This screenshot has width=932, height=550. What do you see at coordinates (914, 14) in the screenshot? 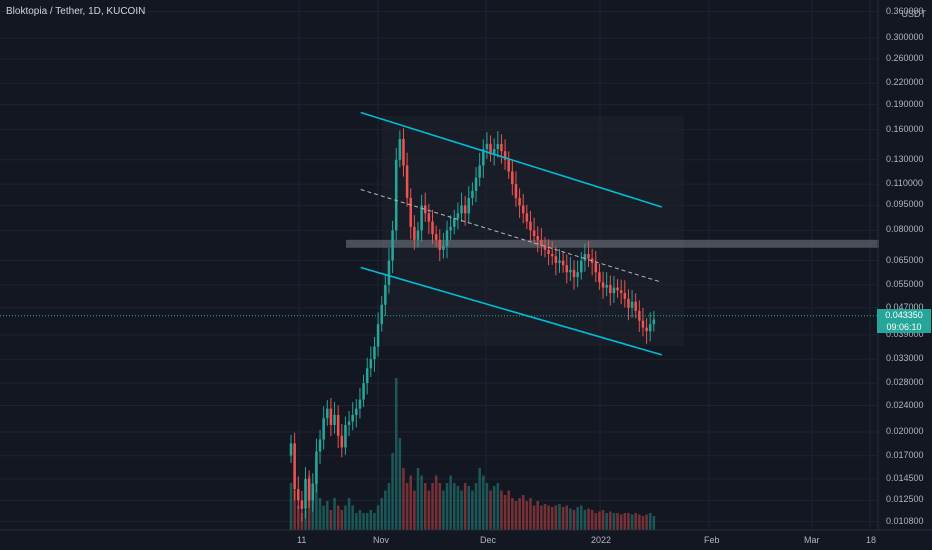
I see `price-unit-label: USDT` at bounding box center [914, 14].